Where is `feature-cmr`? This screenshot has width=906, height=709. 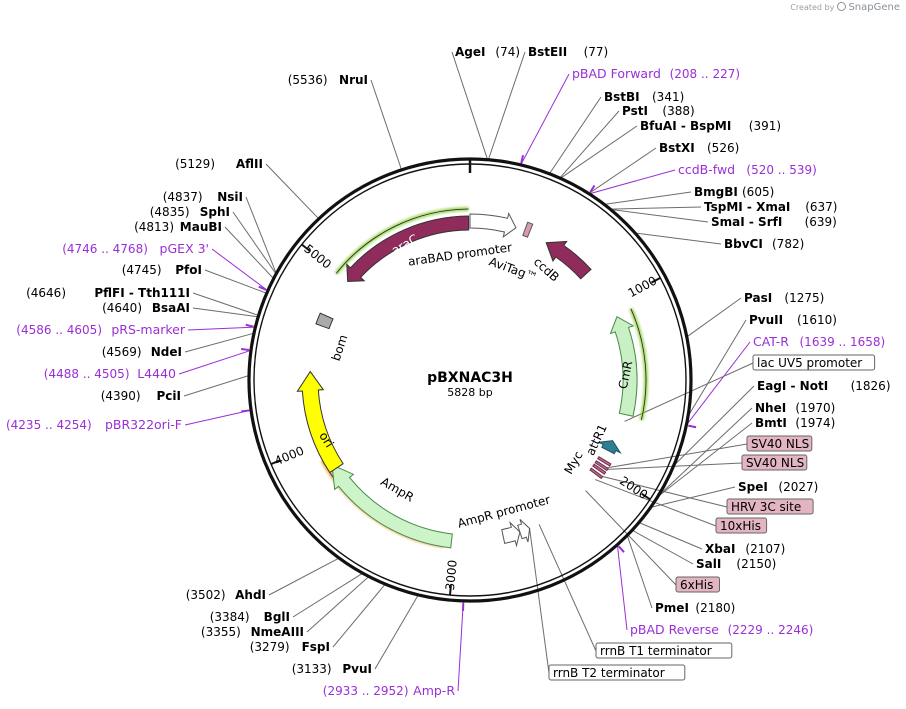 feature-cmr is located at coordinates (623, 366).